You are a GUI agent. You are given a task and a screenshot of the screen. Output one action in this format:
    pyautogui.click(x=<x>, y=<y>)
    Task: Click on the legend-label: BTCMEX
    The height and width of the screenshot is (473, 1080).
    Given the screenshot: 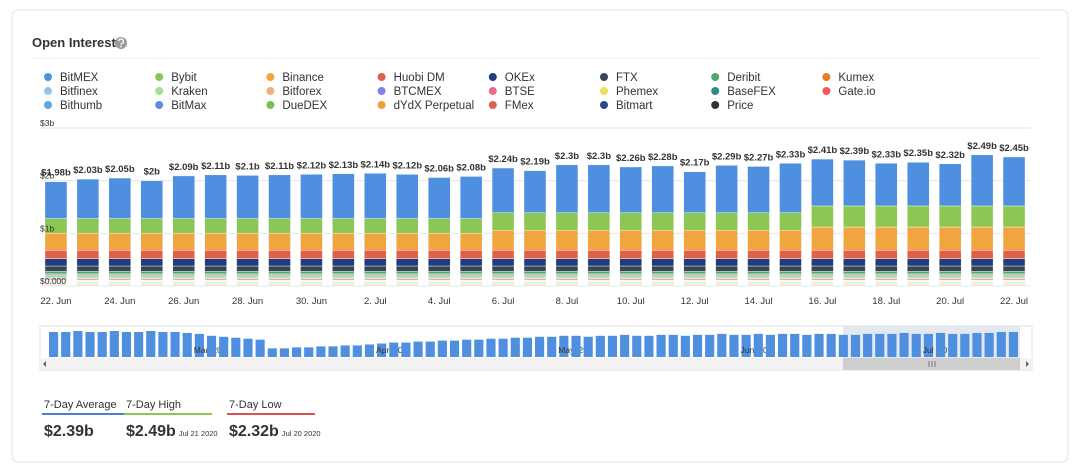 What is the action you would take?
    pyautogui.click(x=418, y=92)
    